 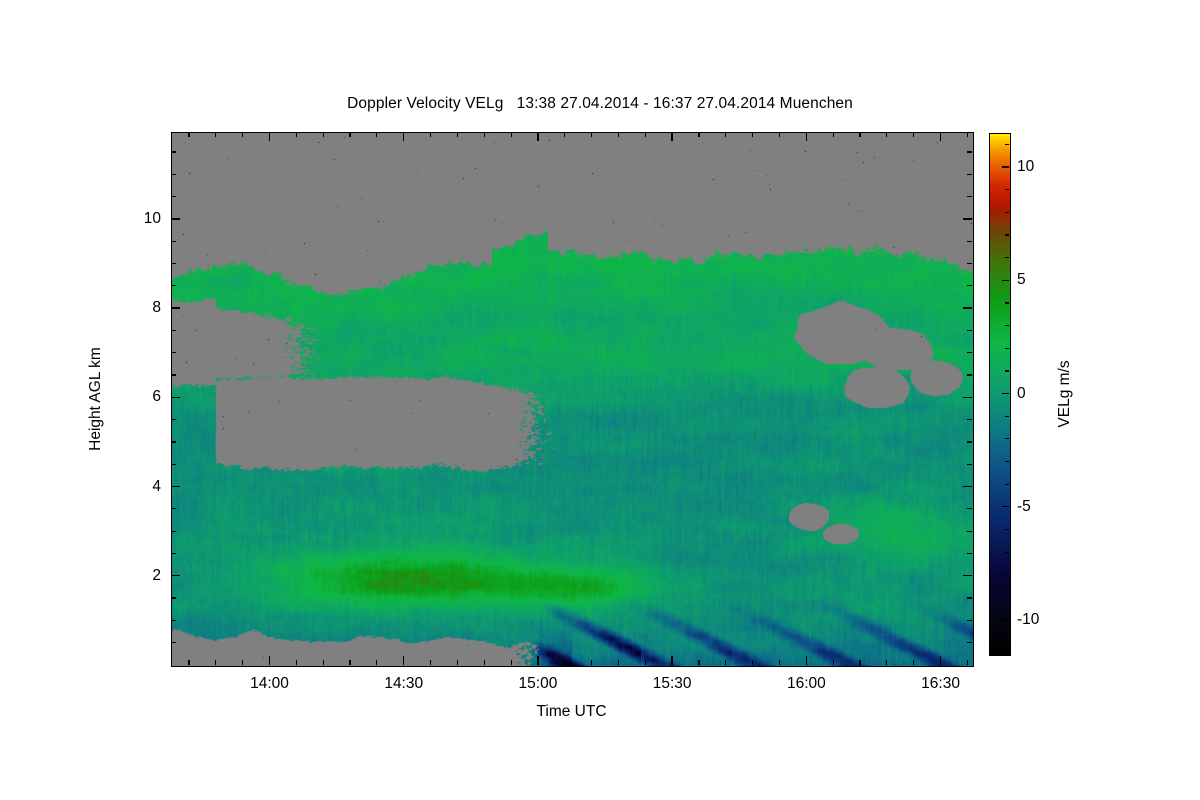 What do you see at coordinates (806, 683) in the screenshot?
I see `x-axis-tick-label: 16:00` at bounding box center [806, 683].